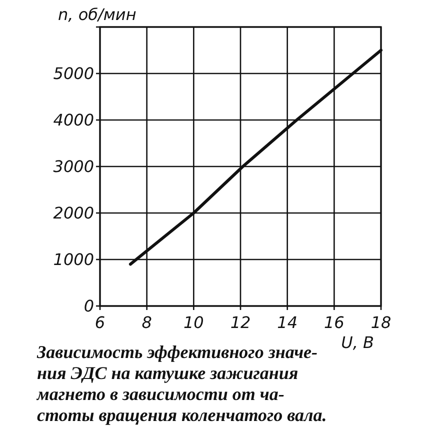  Describe the element at coordinates (147, 322) in the screenshot. I see `x-tick-label: 8` at that location.